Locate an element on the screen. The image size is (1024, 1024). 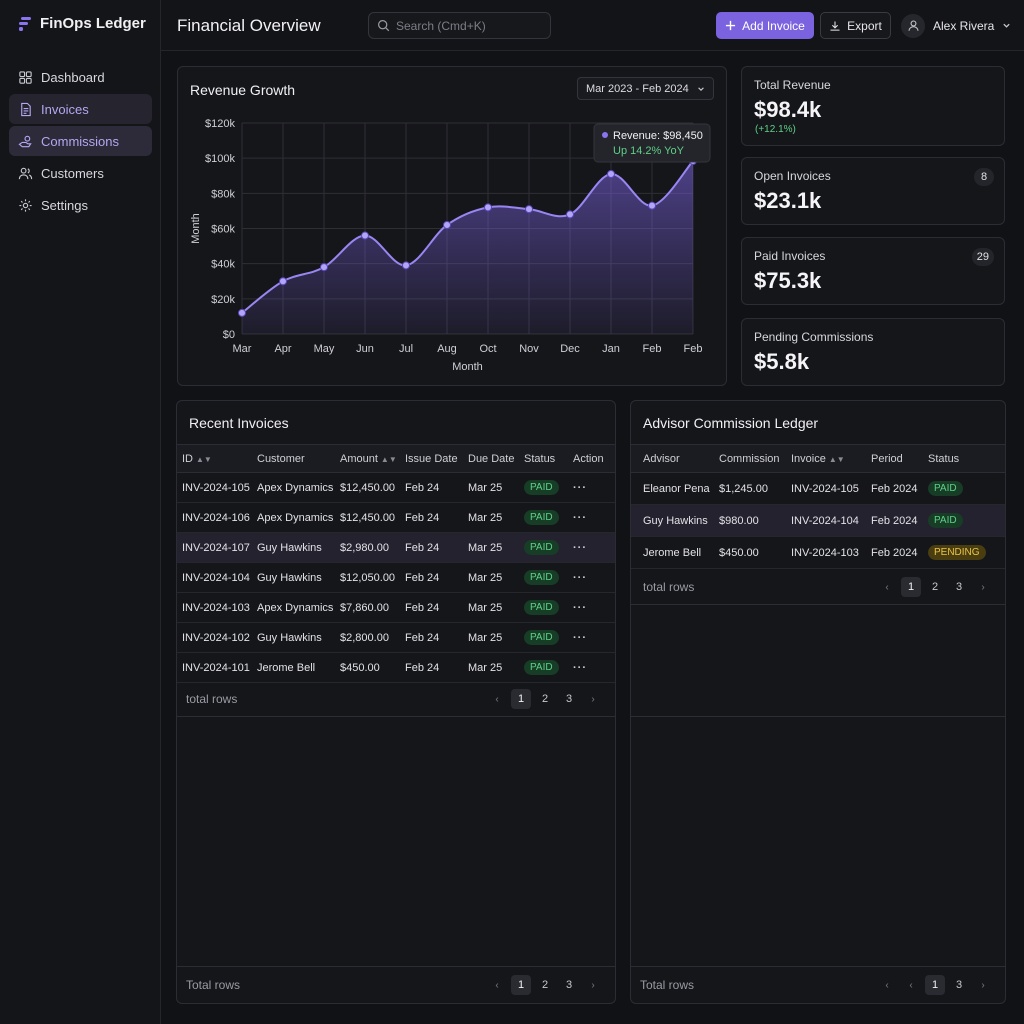
first-page-icon: ‹ is located at coordinates (887, 985).